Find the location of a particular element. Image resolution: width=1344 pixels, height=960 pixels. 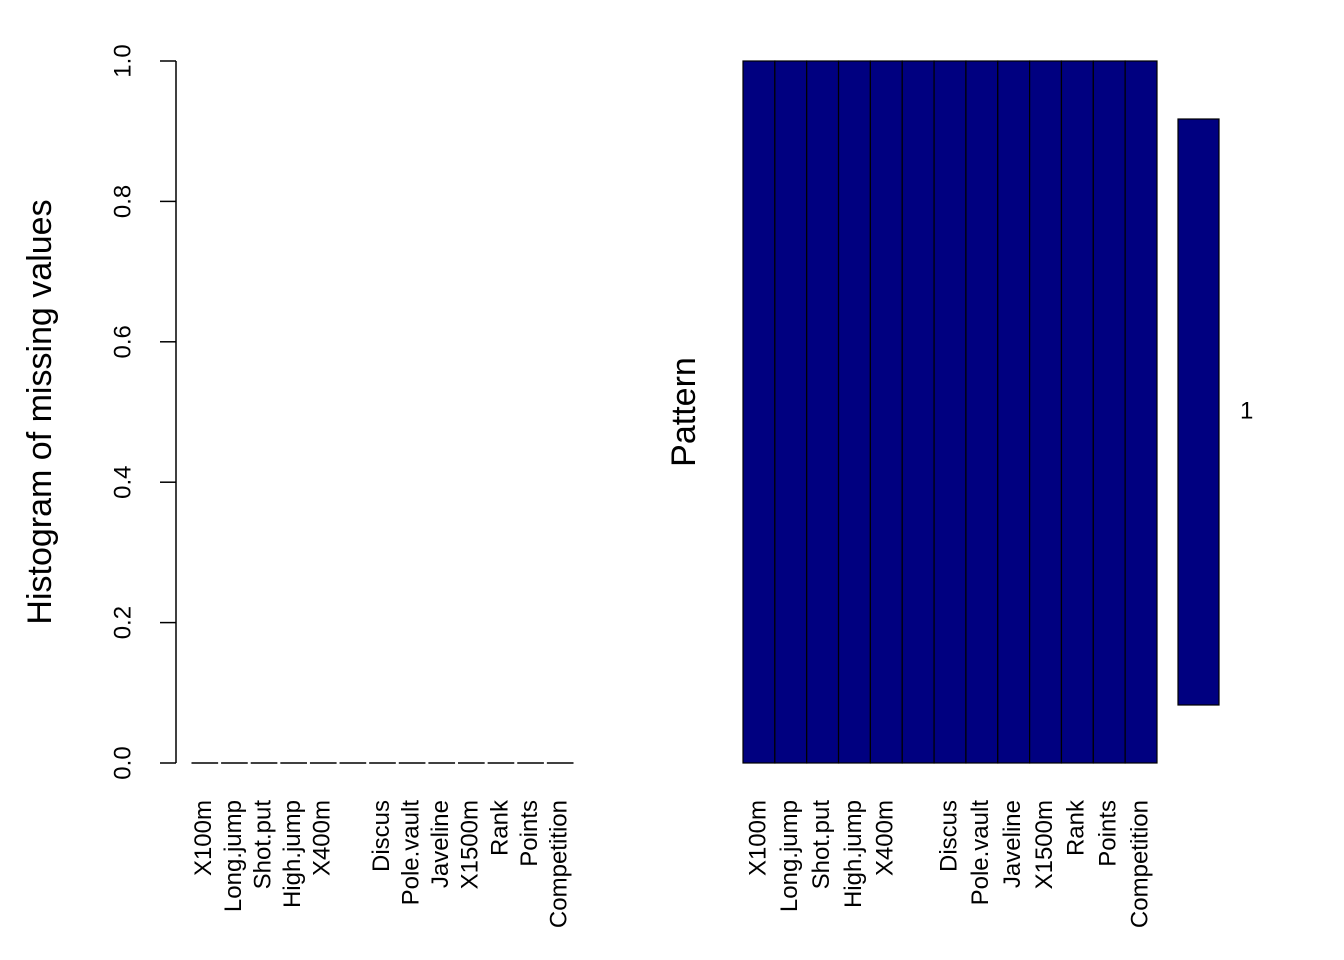

y-axis-label: Pattern is located at coordinates (684, 412).